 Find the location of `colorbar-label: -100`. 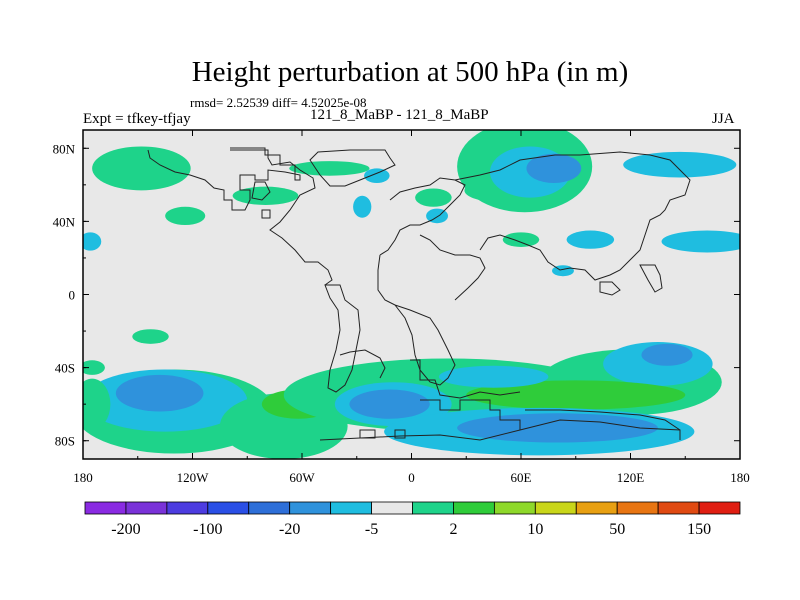

colorbar-label: -100 is located at coordinates (207, 529).